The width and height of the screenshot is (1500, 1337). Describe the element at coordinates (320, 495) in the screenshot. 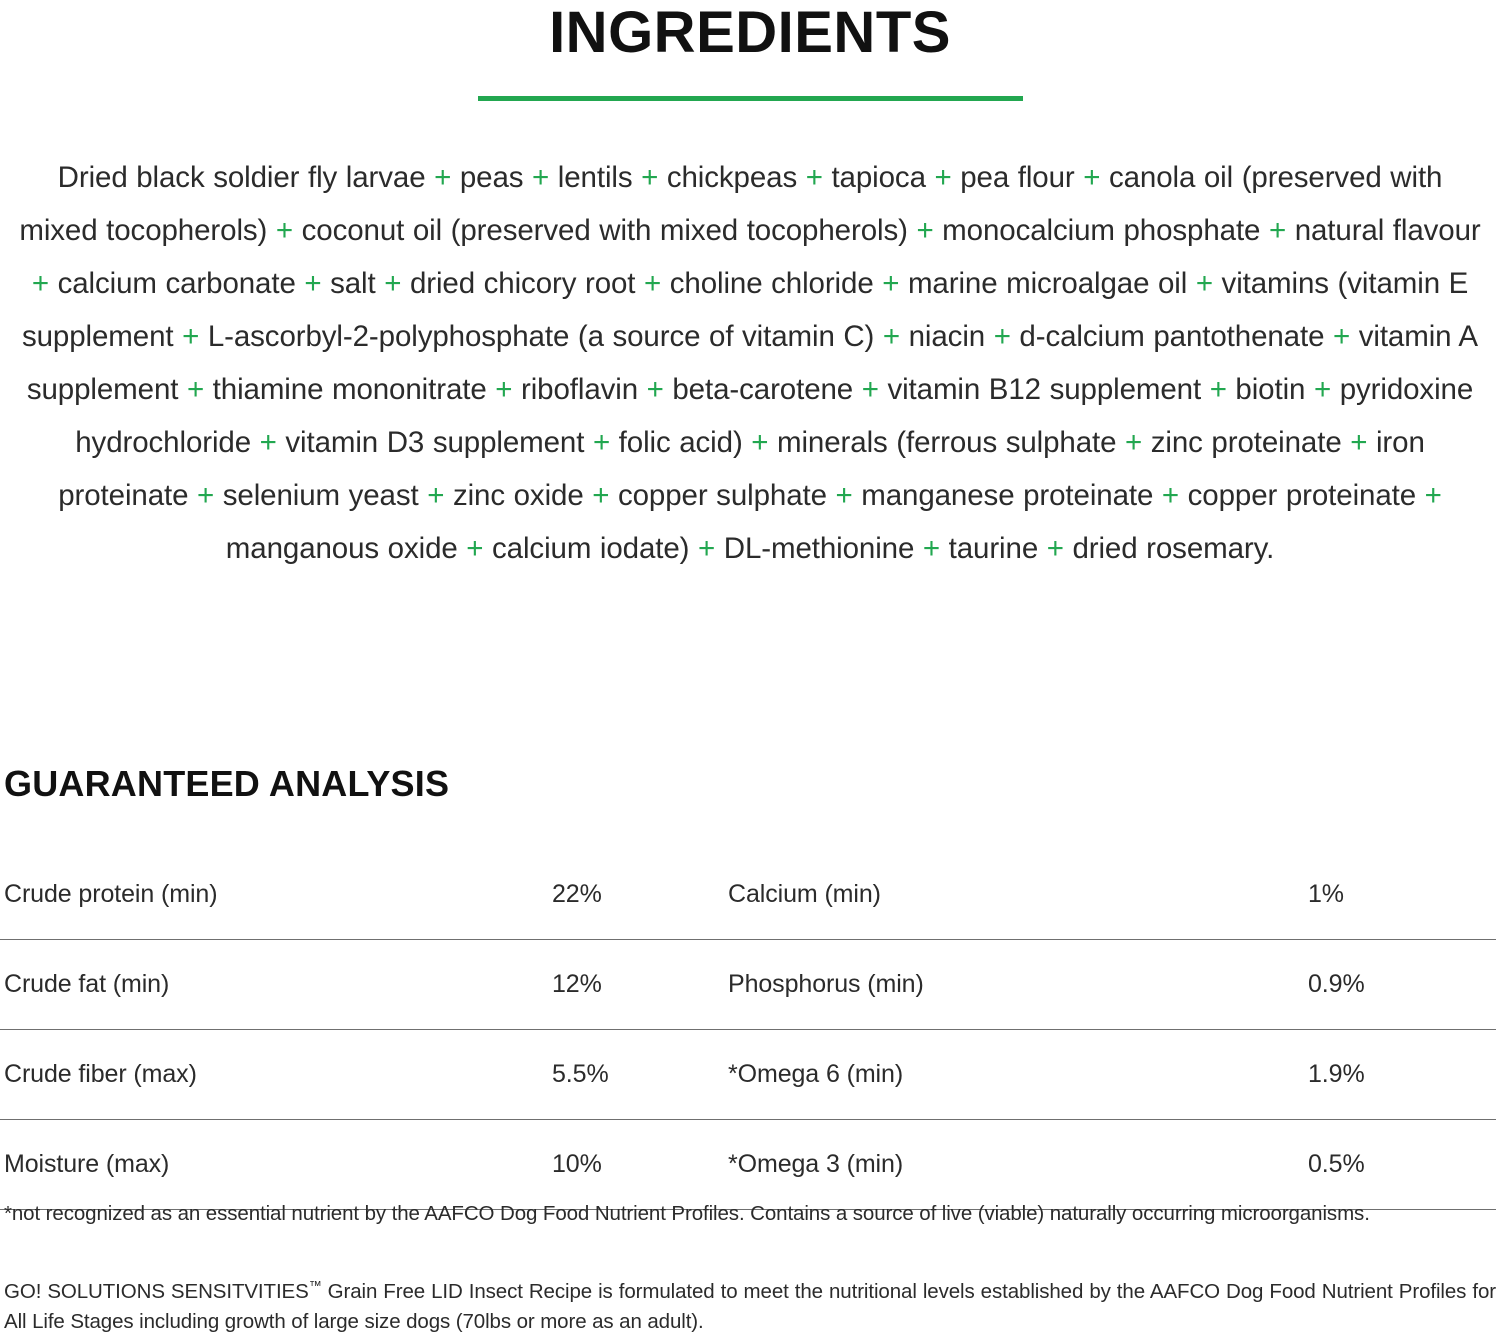

I see `ingredient-item: selenium yeast` at that location.